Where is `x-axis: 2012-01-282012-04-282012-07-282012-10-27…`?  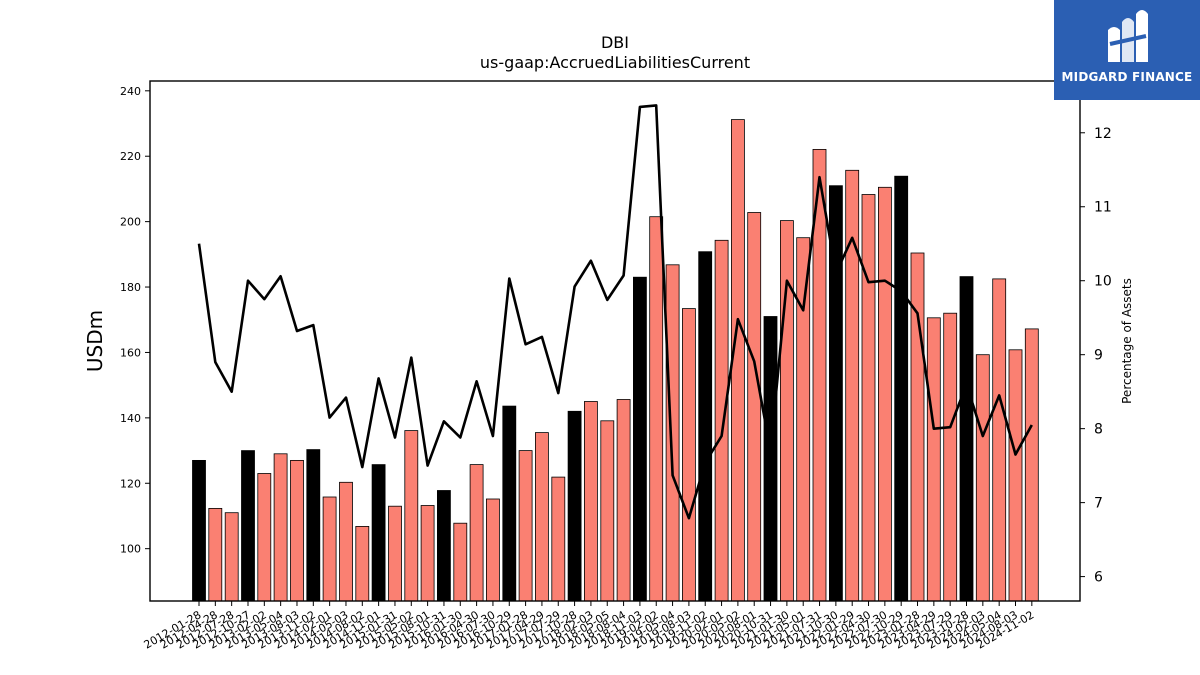 x-axis: 2012-01-282012-04-282012-07-282012-10-27… is located at coordinates (589, 626).